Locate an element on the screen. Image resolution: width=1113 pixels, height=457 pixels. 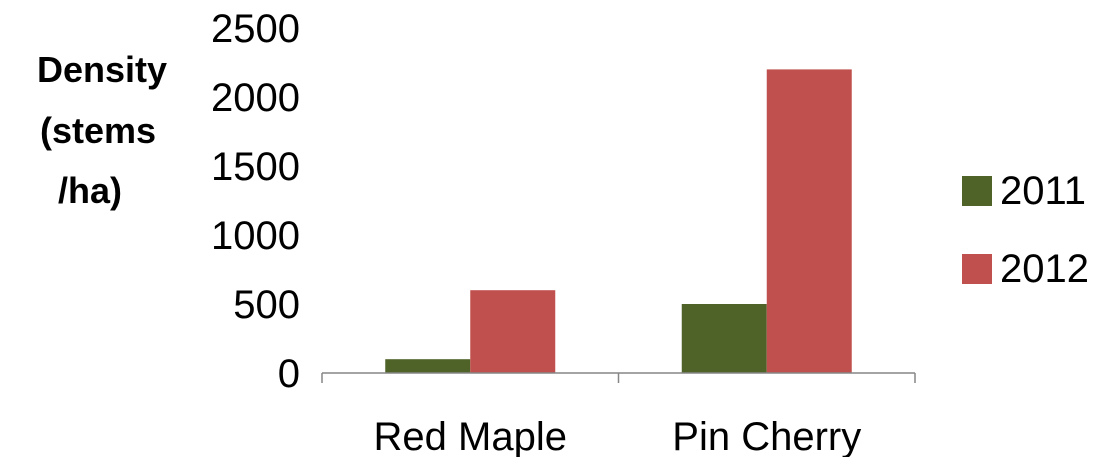
x-axis-tick-labels: Red Maple Pin Cherry is located at coordinates (618, 436).